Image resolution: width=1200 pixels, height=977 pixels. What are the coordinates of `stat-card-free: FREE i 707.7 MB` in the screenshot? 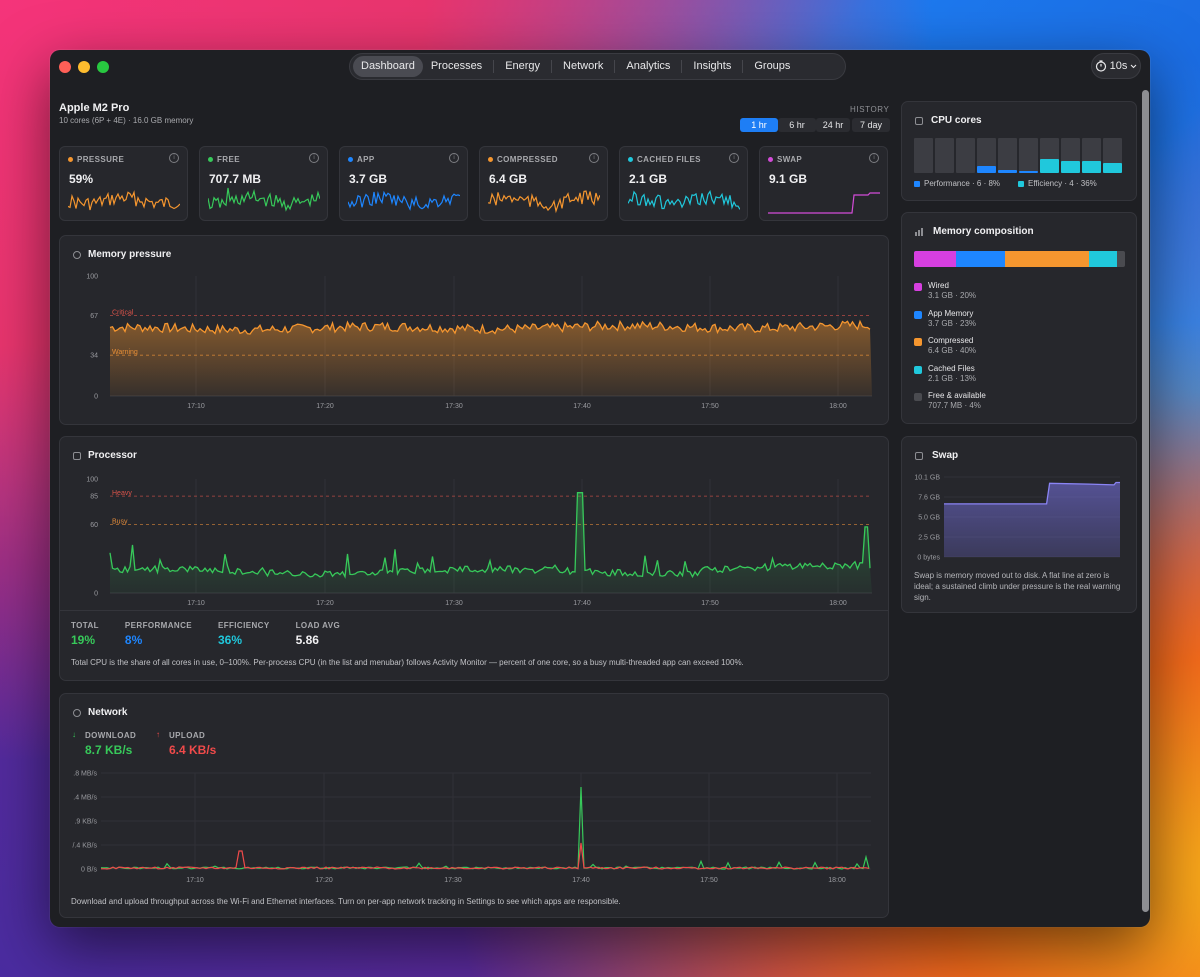 It's located at (263, 183).